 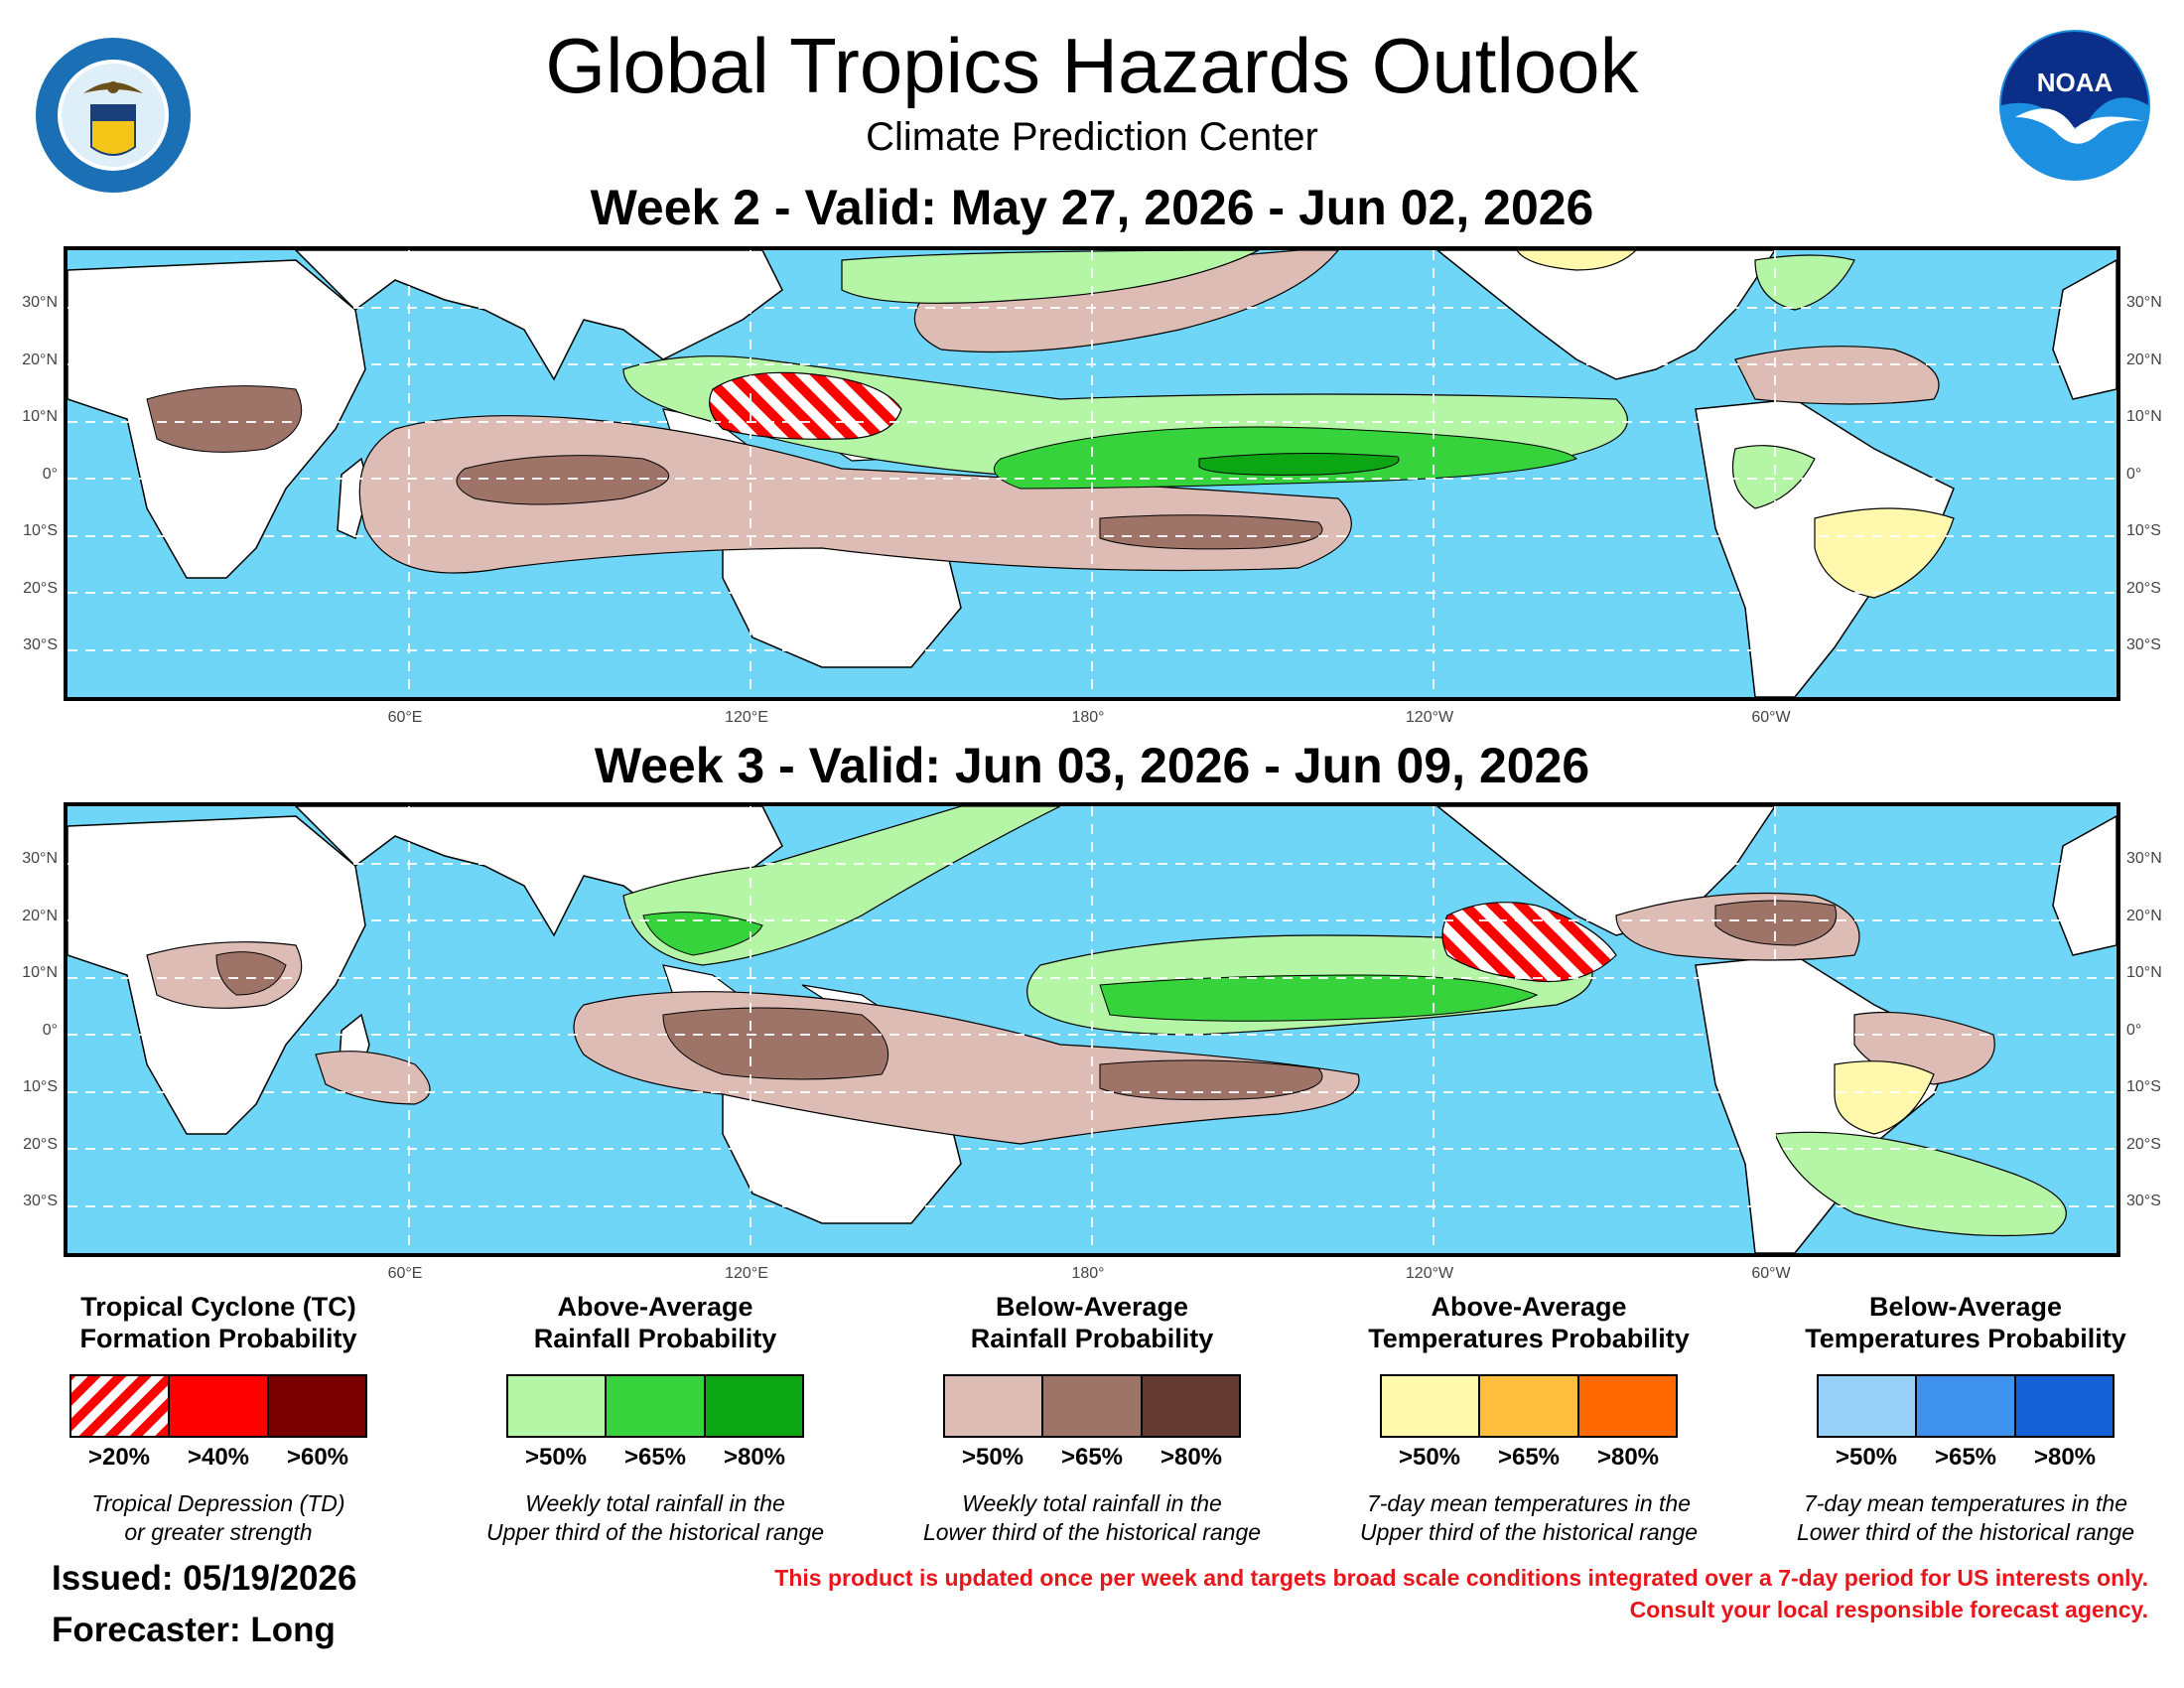 I want to click on week3-below-rain-65-africa, so click(x=251, y=973).